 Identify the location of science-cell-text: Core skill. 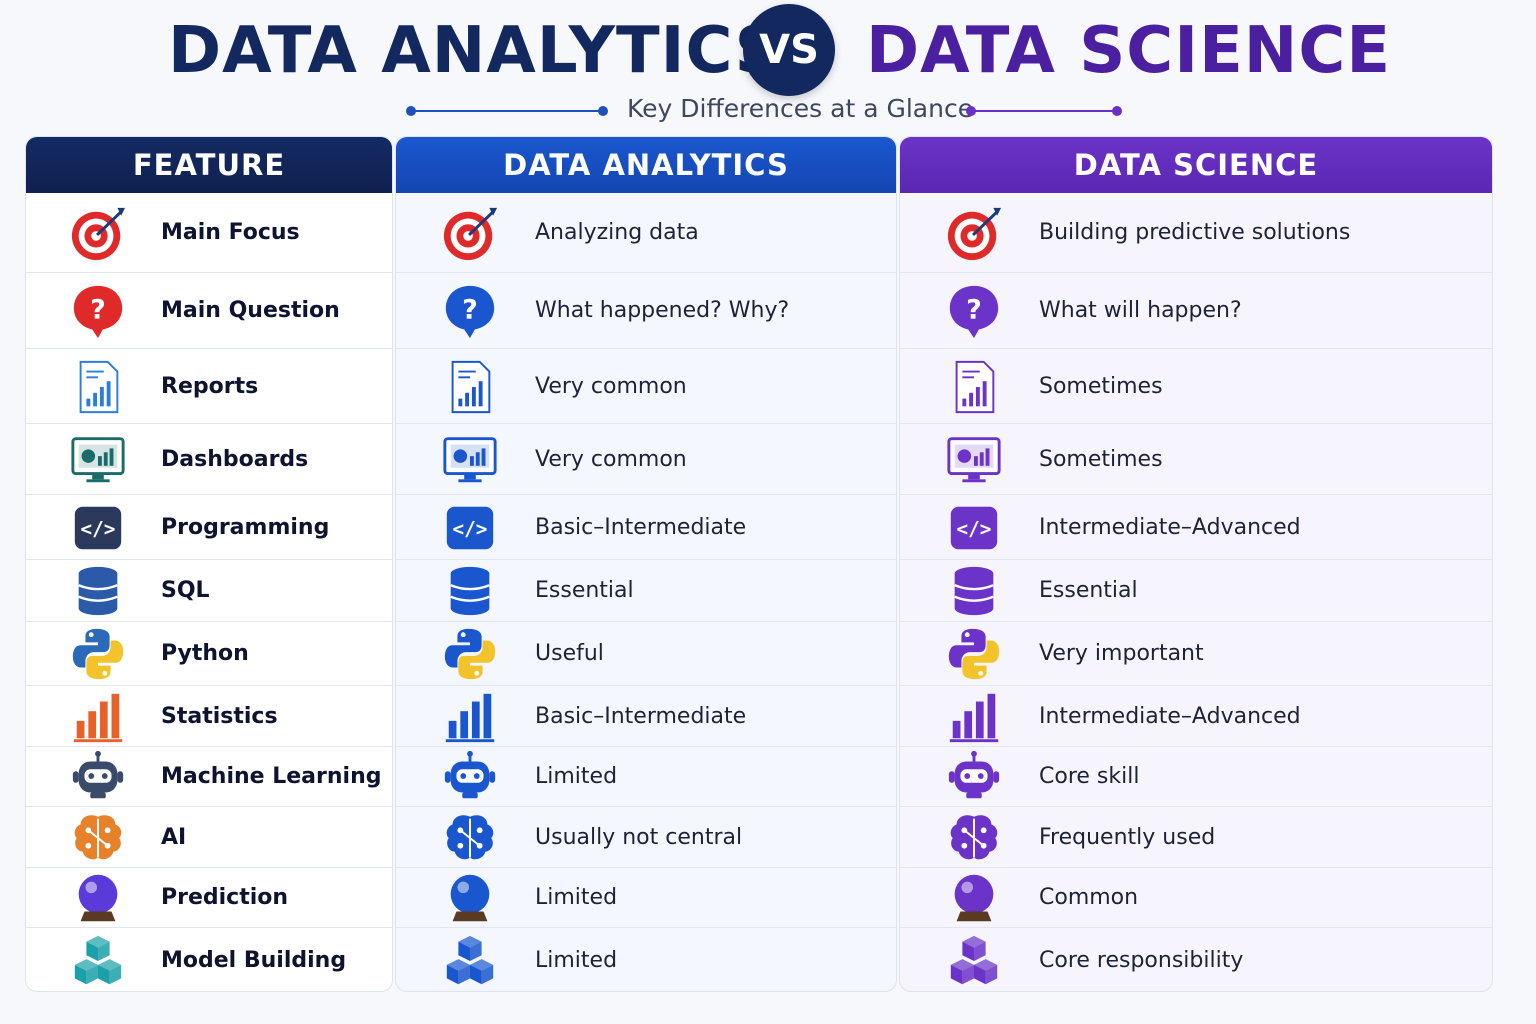
(1089, 776).